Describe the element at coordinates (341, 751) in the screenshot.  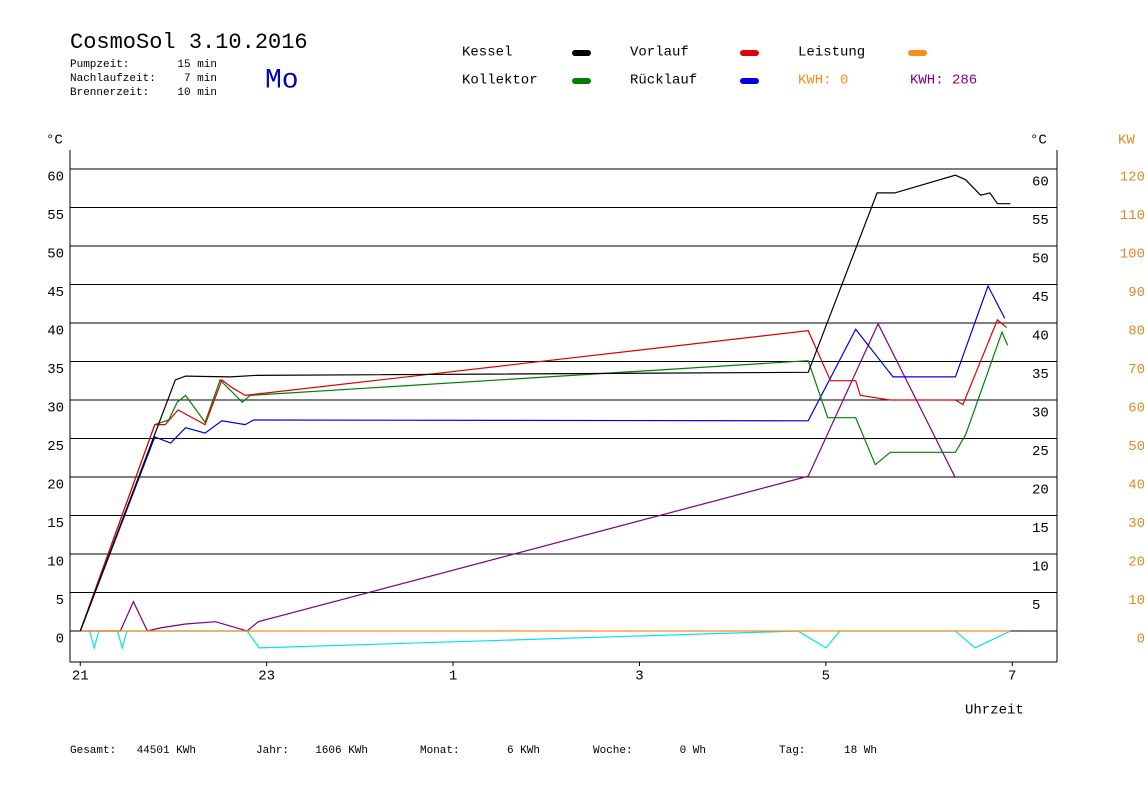
I see `footer-value: 1606 KWh` at that location.